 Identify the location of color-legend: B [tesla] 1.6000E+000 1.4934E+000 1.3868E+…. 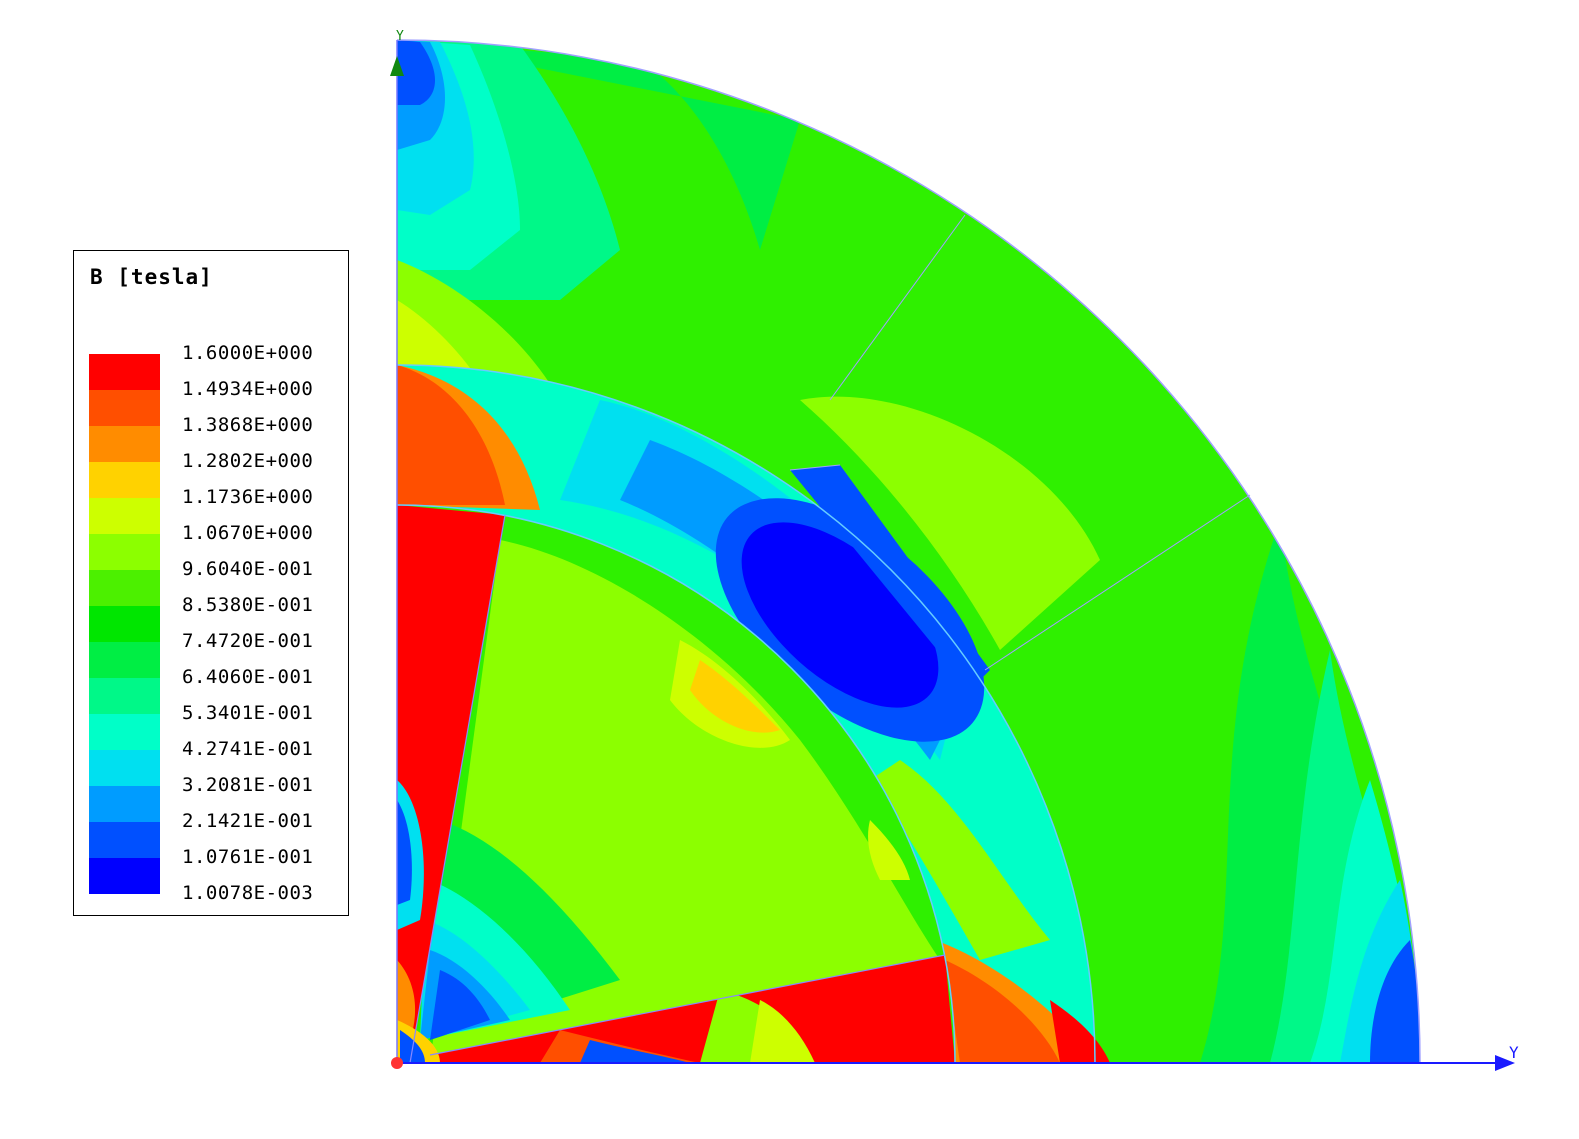
(211, 583).